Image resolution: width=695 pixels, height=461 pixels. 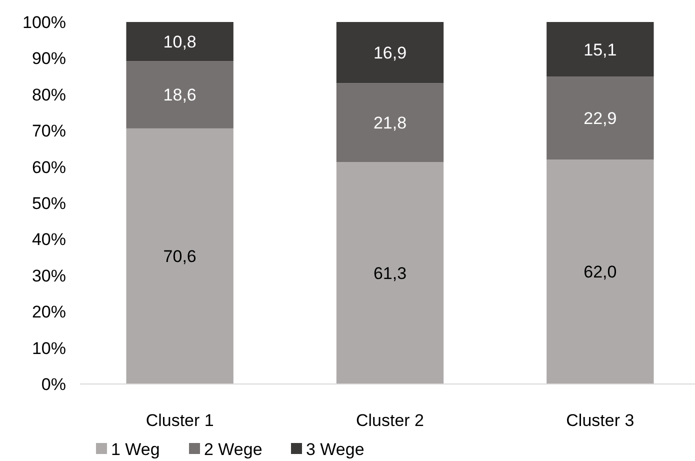 What do you see at coordinates (135, 449) in the screenshot?
I see `legend-label: 1 Weg` at bounding box center [135, 449].